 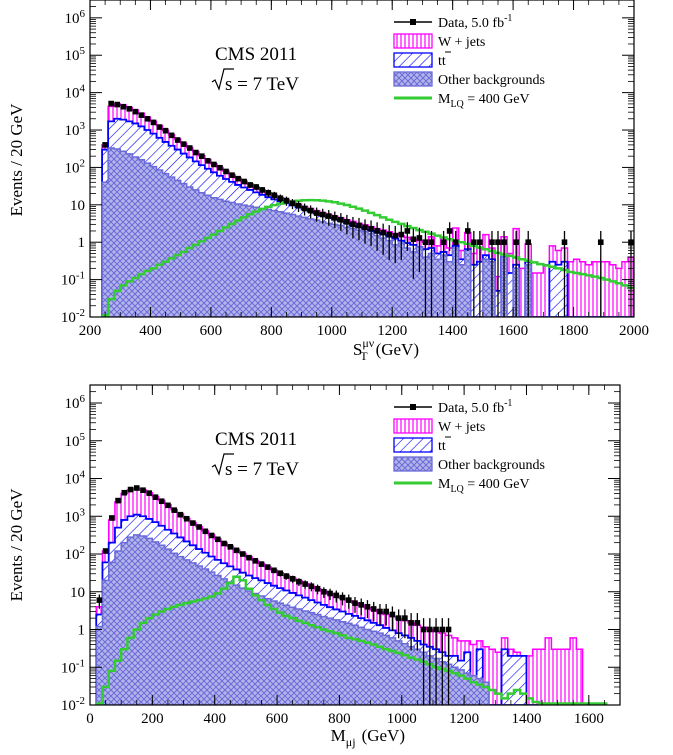 I want to click on y-tick-label: 10⁻¹, so click(x=73, y=279).